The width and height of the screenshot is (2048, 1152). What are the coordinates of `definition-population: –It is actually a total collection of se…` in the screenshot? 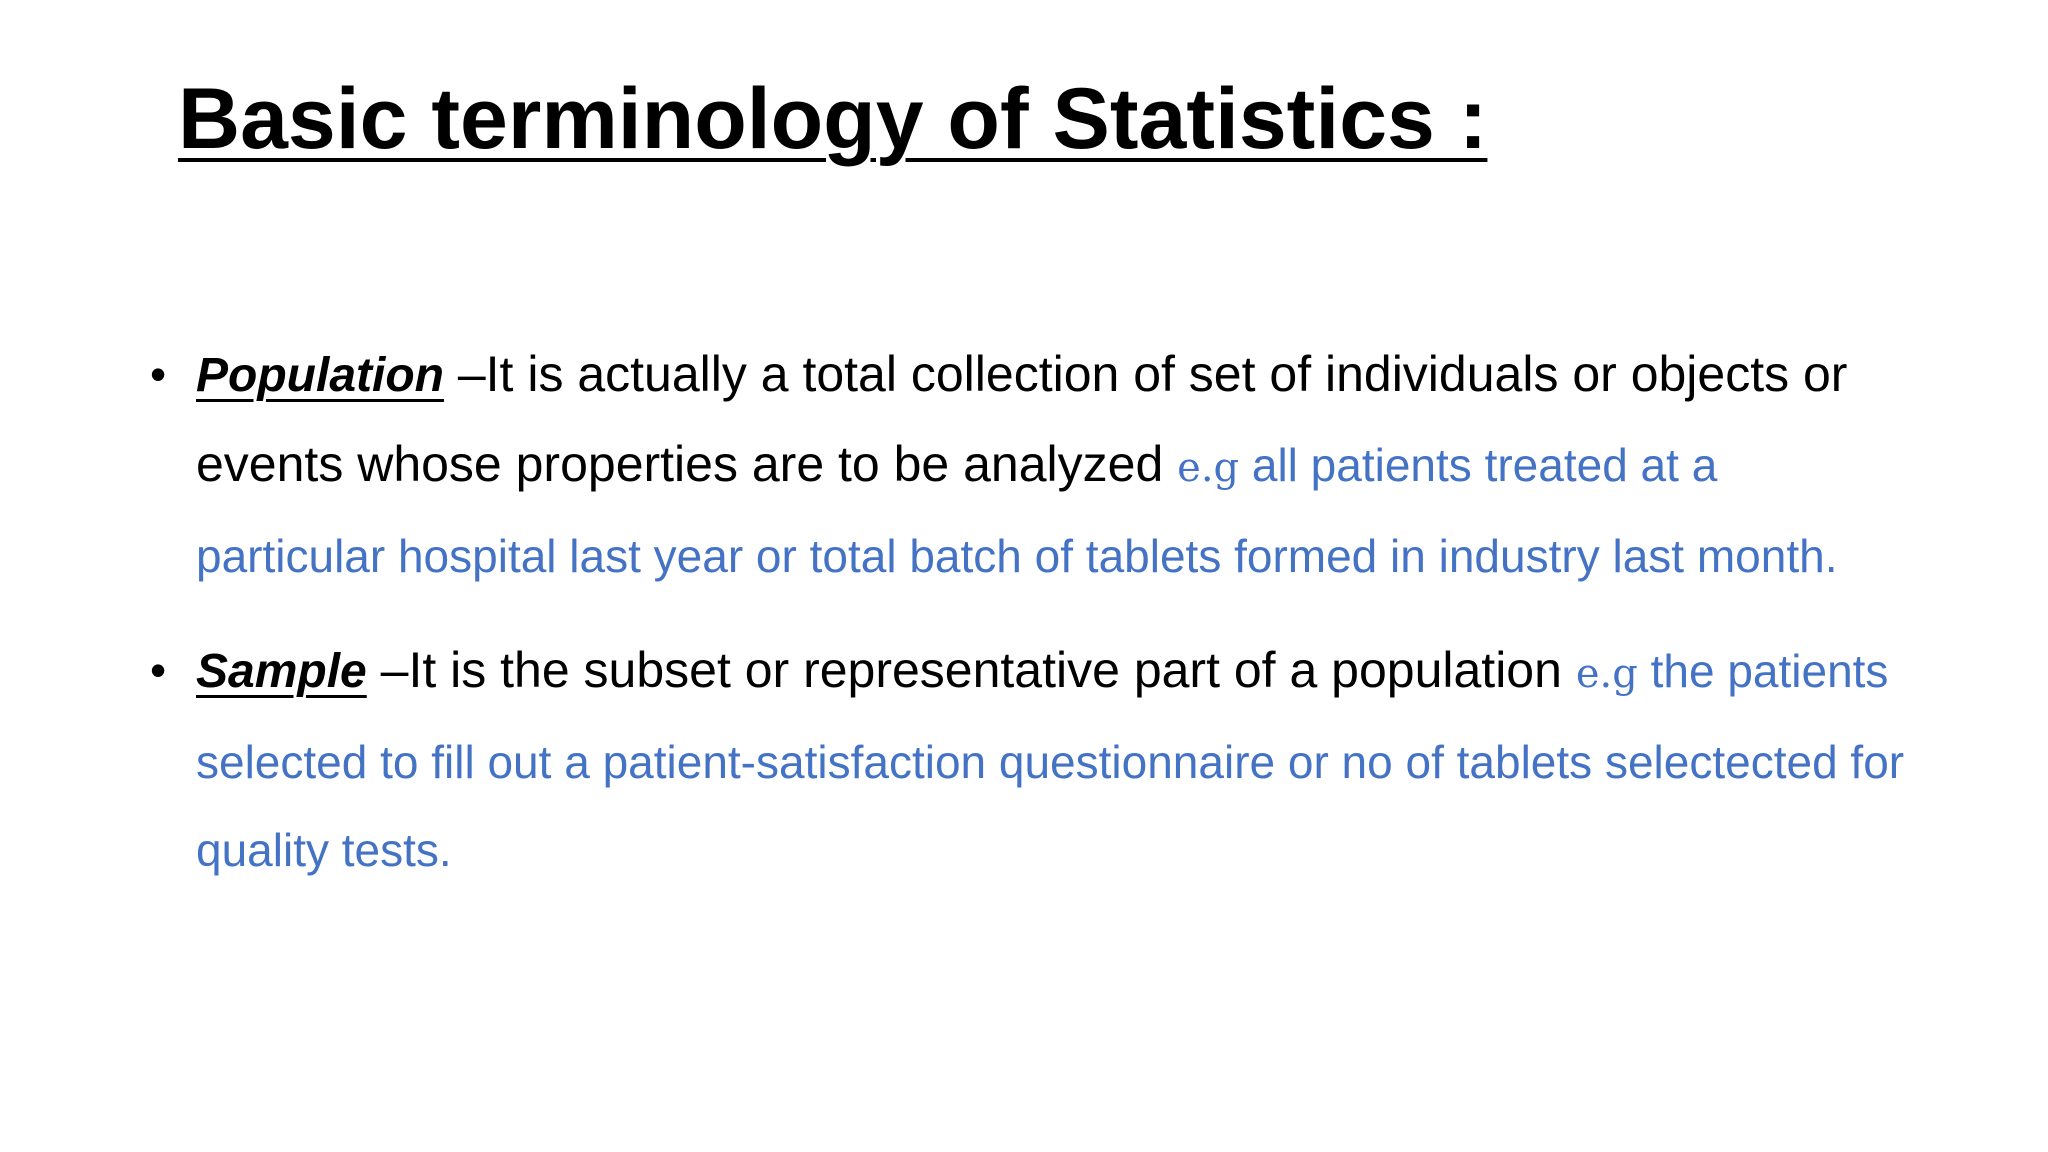 It's located at (1022, 419).